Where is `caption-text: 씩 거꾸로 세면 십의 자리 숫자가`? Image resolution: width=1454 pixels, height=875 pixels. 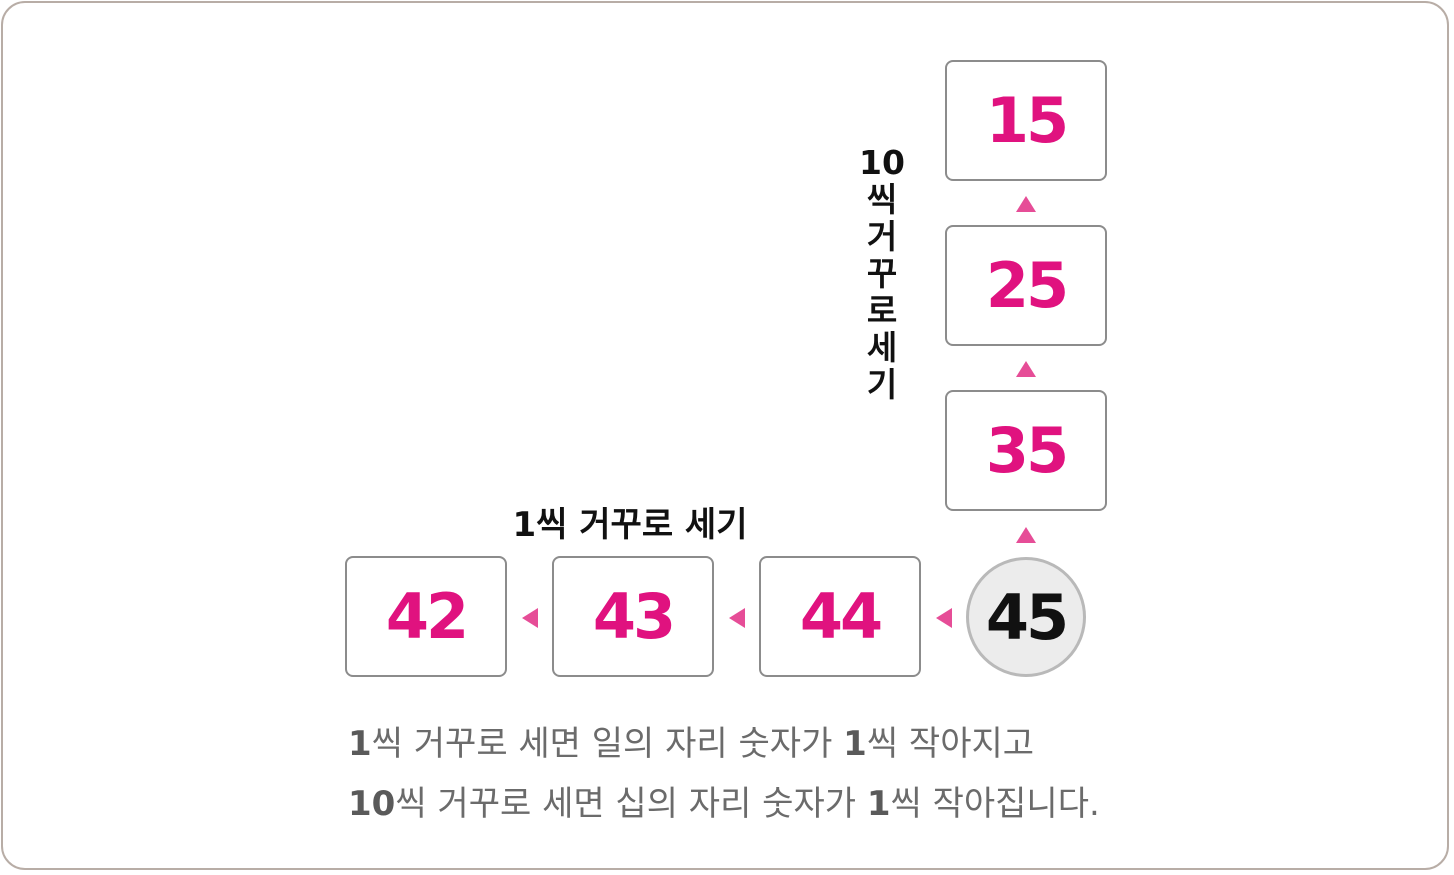 caption-text: 씩 거꾸로 세면 십의 자리 숫자가 is located at coordinates (631, 804).